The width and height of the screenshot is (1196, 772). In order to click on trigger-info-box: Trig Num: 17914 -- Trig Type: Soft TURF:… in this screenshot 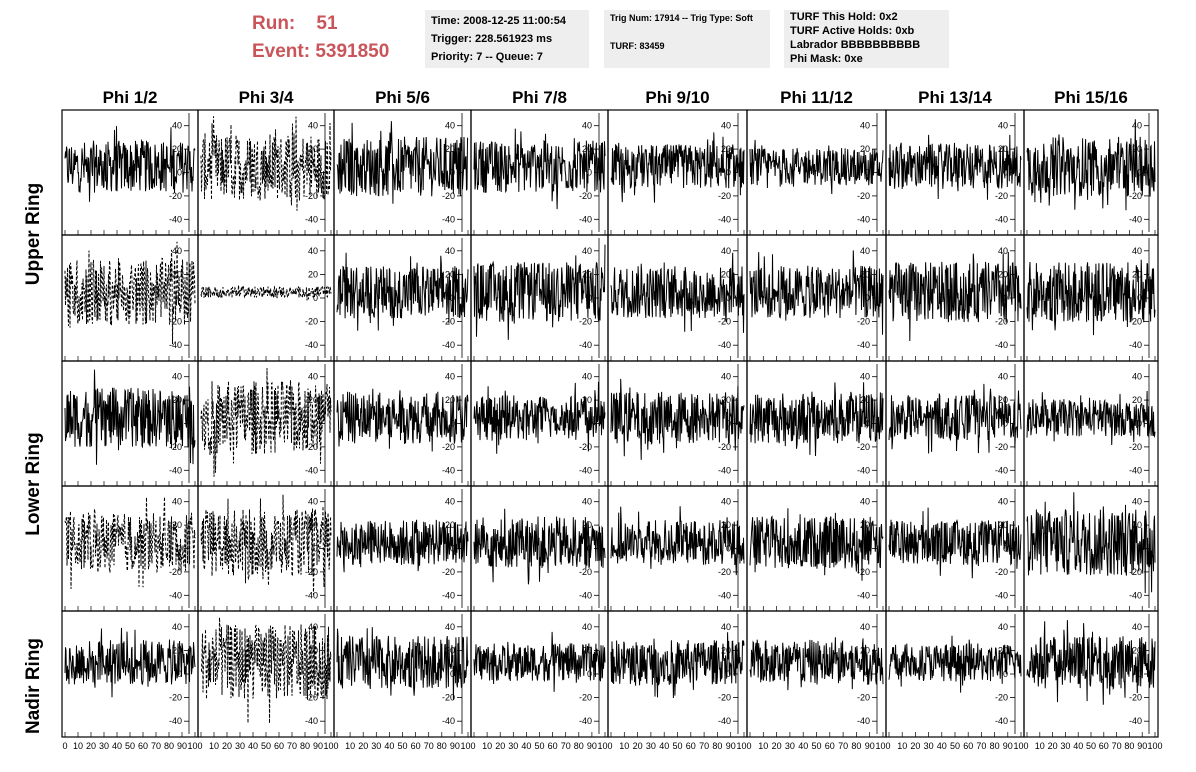, I will do `click(687, 39)`.